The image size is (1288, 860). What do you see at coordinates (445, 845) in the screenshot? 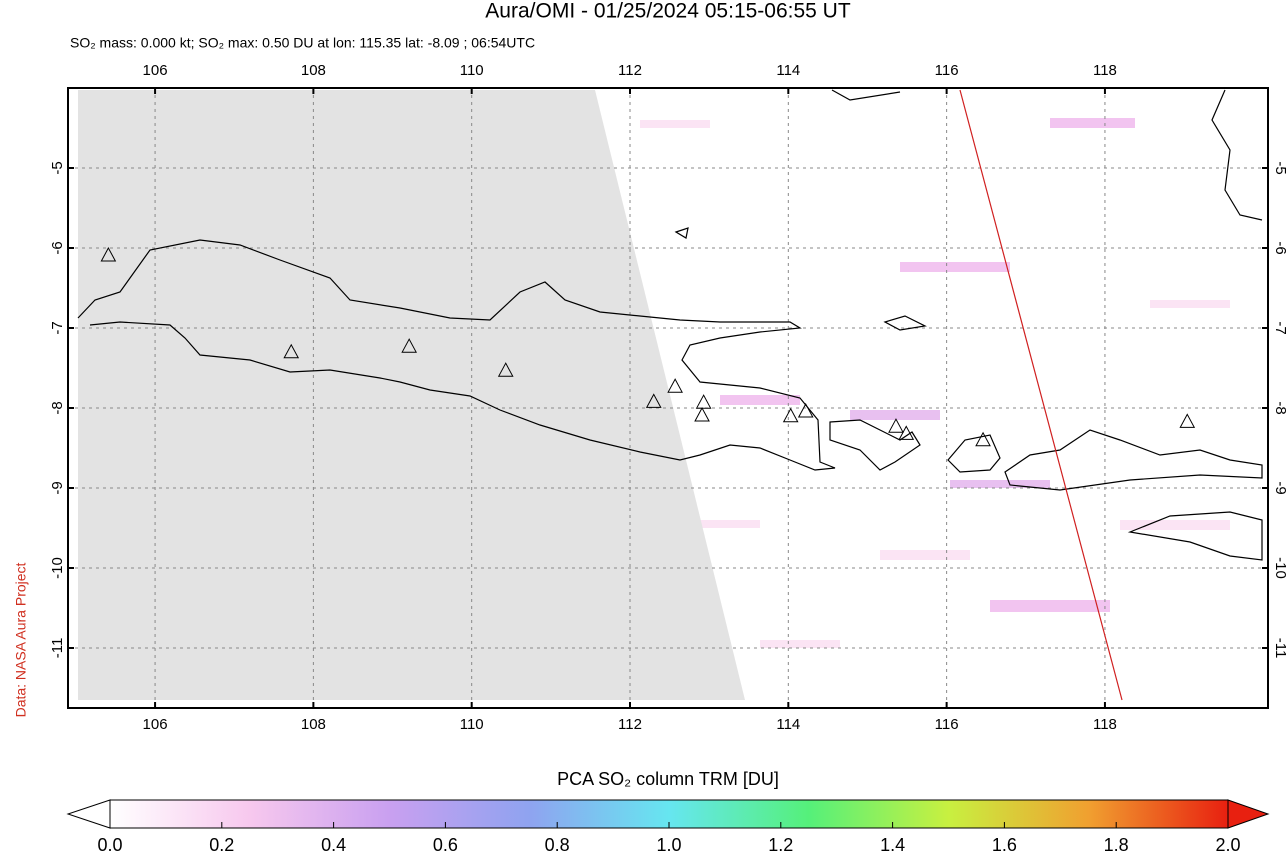
I see `colorbar-tick-label: 0.6` at bounding box center [445, 845].